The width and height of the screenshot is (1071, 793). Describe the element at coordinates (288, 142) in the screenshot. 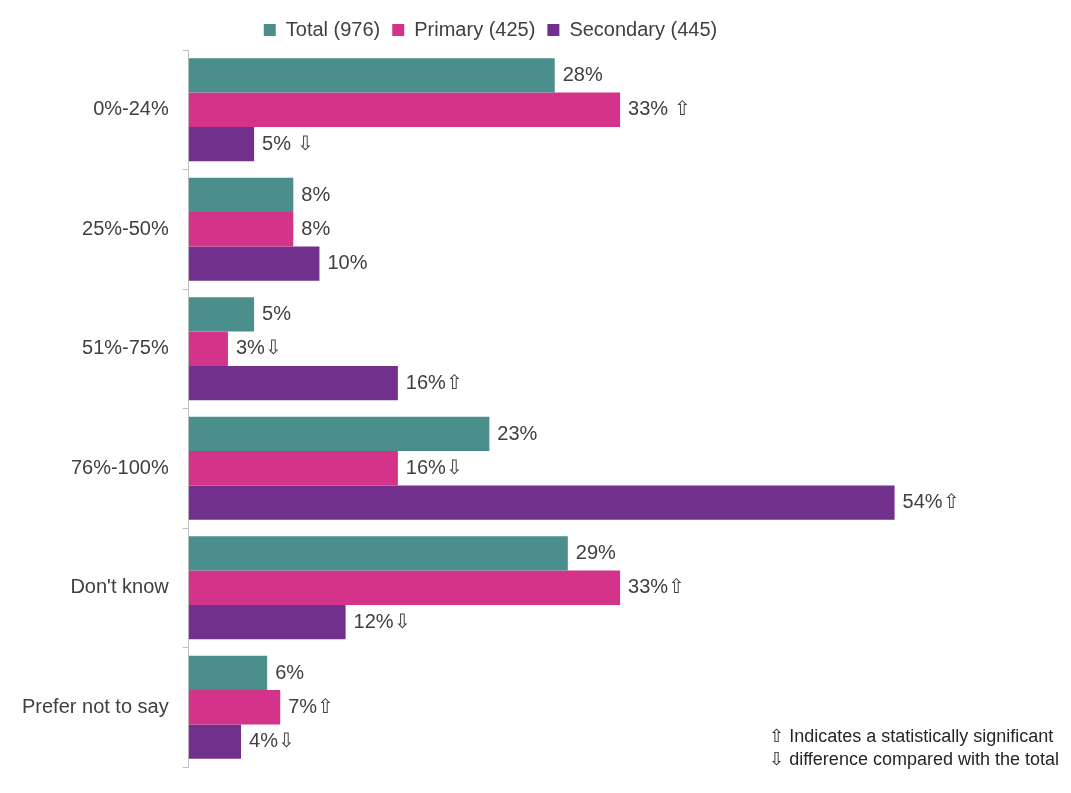

I see `data-label: 5% ⇩` at that location.